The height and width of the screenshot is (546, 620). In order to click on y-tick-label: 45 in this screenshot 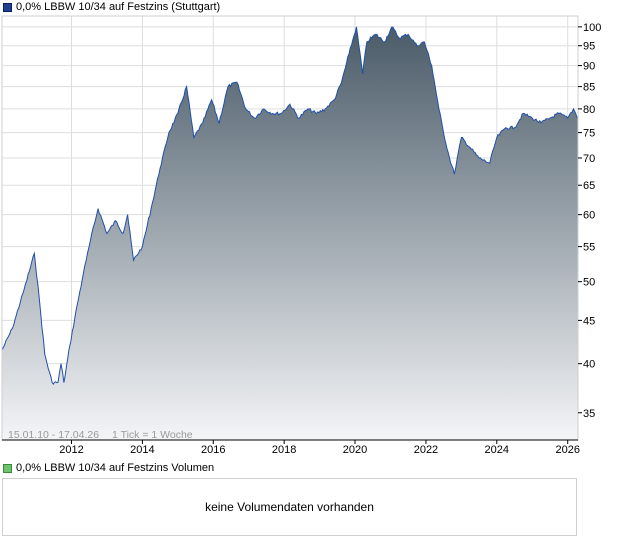, I will do `click(589, 321)`.